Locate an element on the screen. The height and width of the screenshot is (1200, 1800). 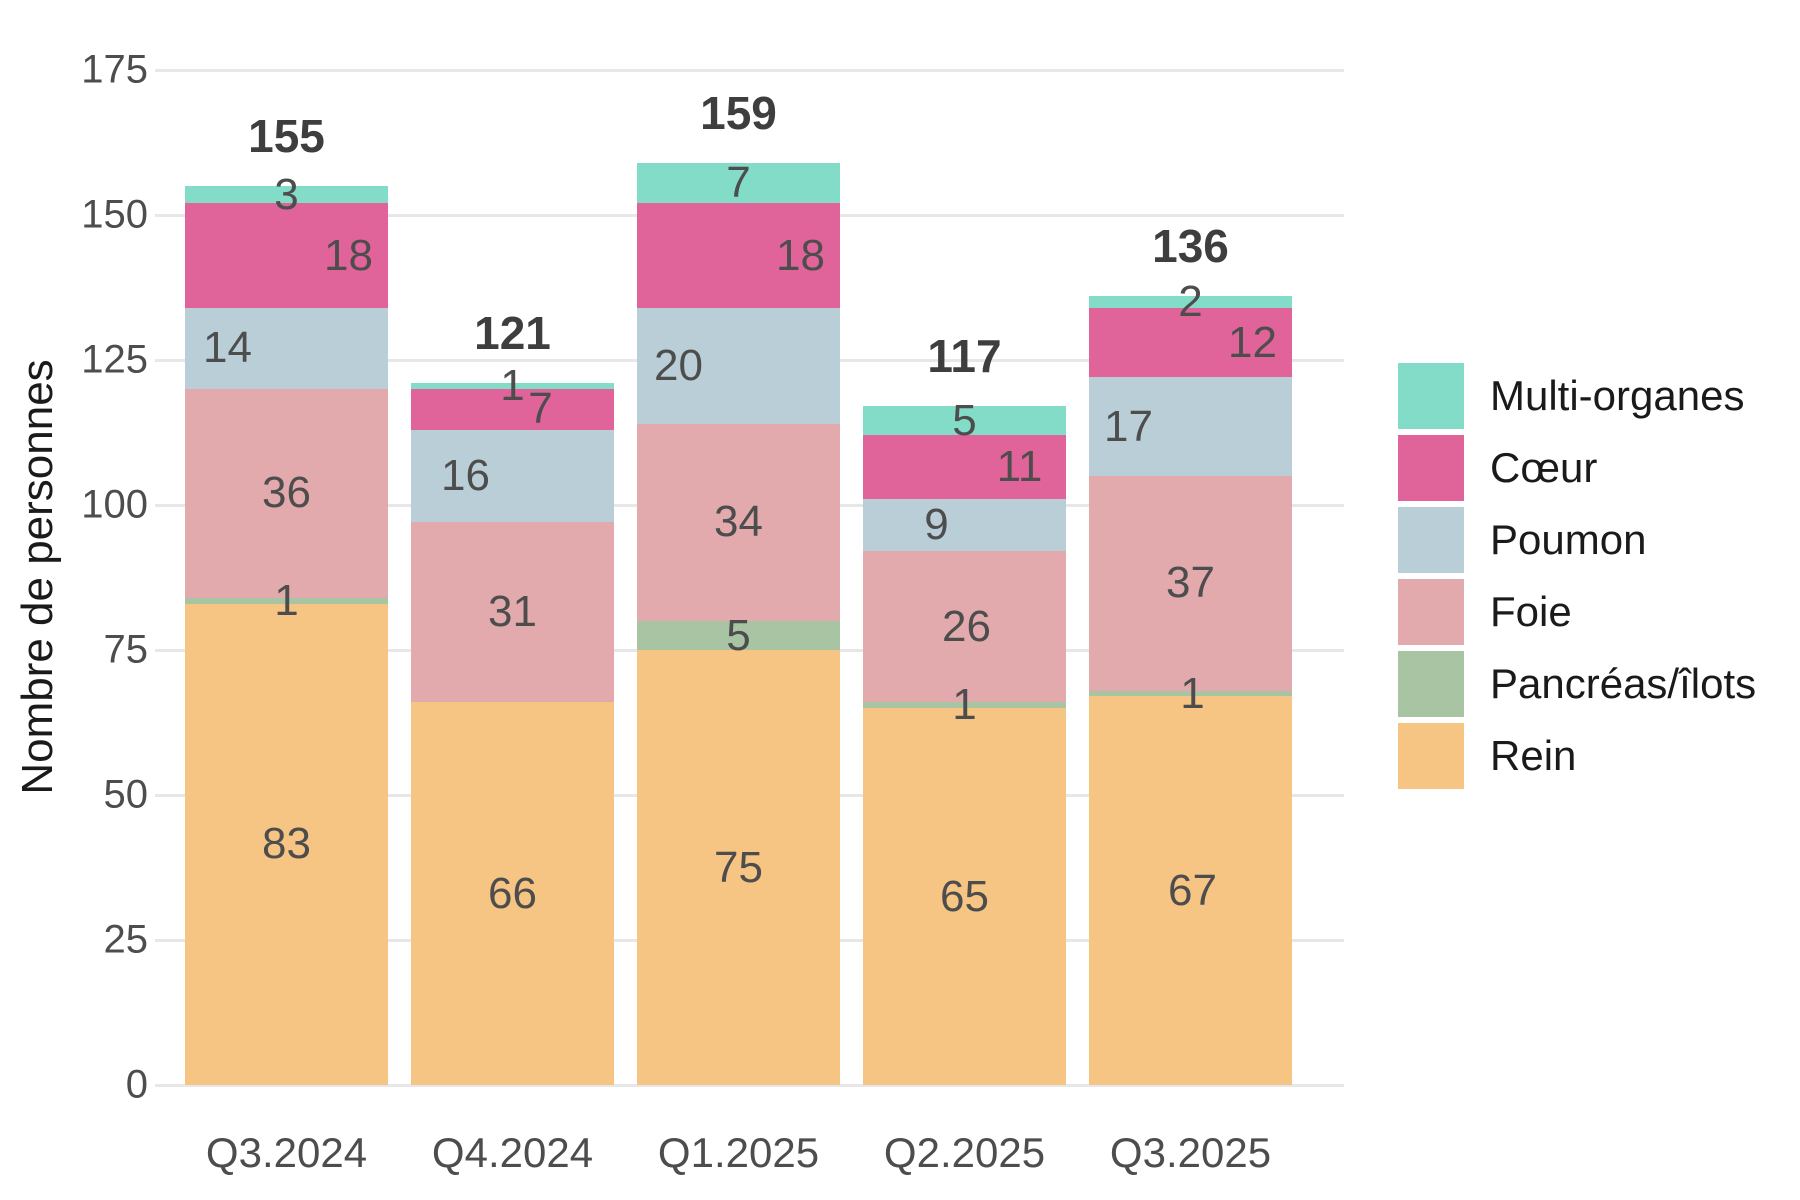
legend-label: Pancréas/îlots is located at coordinates (1623, 683).